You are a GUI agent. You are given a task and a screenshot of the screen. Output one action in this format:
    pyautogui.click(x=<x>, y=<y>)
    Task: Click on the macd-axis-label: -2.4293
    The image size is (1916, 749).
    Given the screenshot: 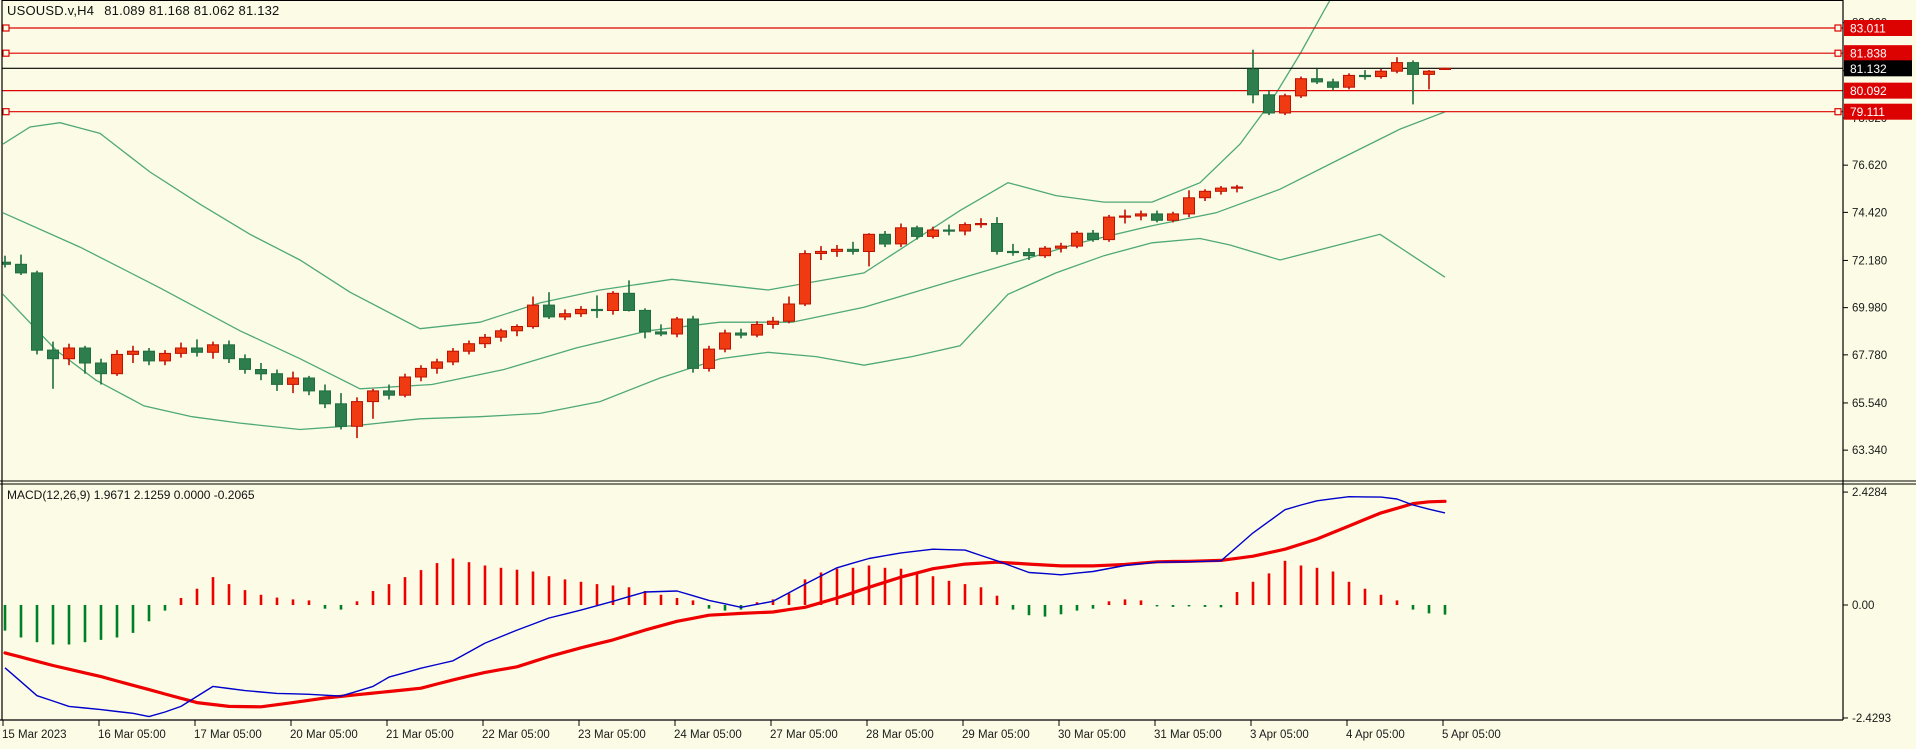 What is the action you would take?
    pyautogui.click(x=1871, y=719)
    